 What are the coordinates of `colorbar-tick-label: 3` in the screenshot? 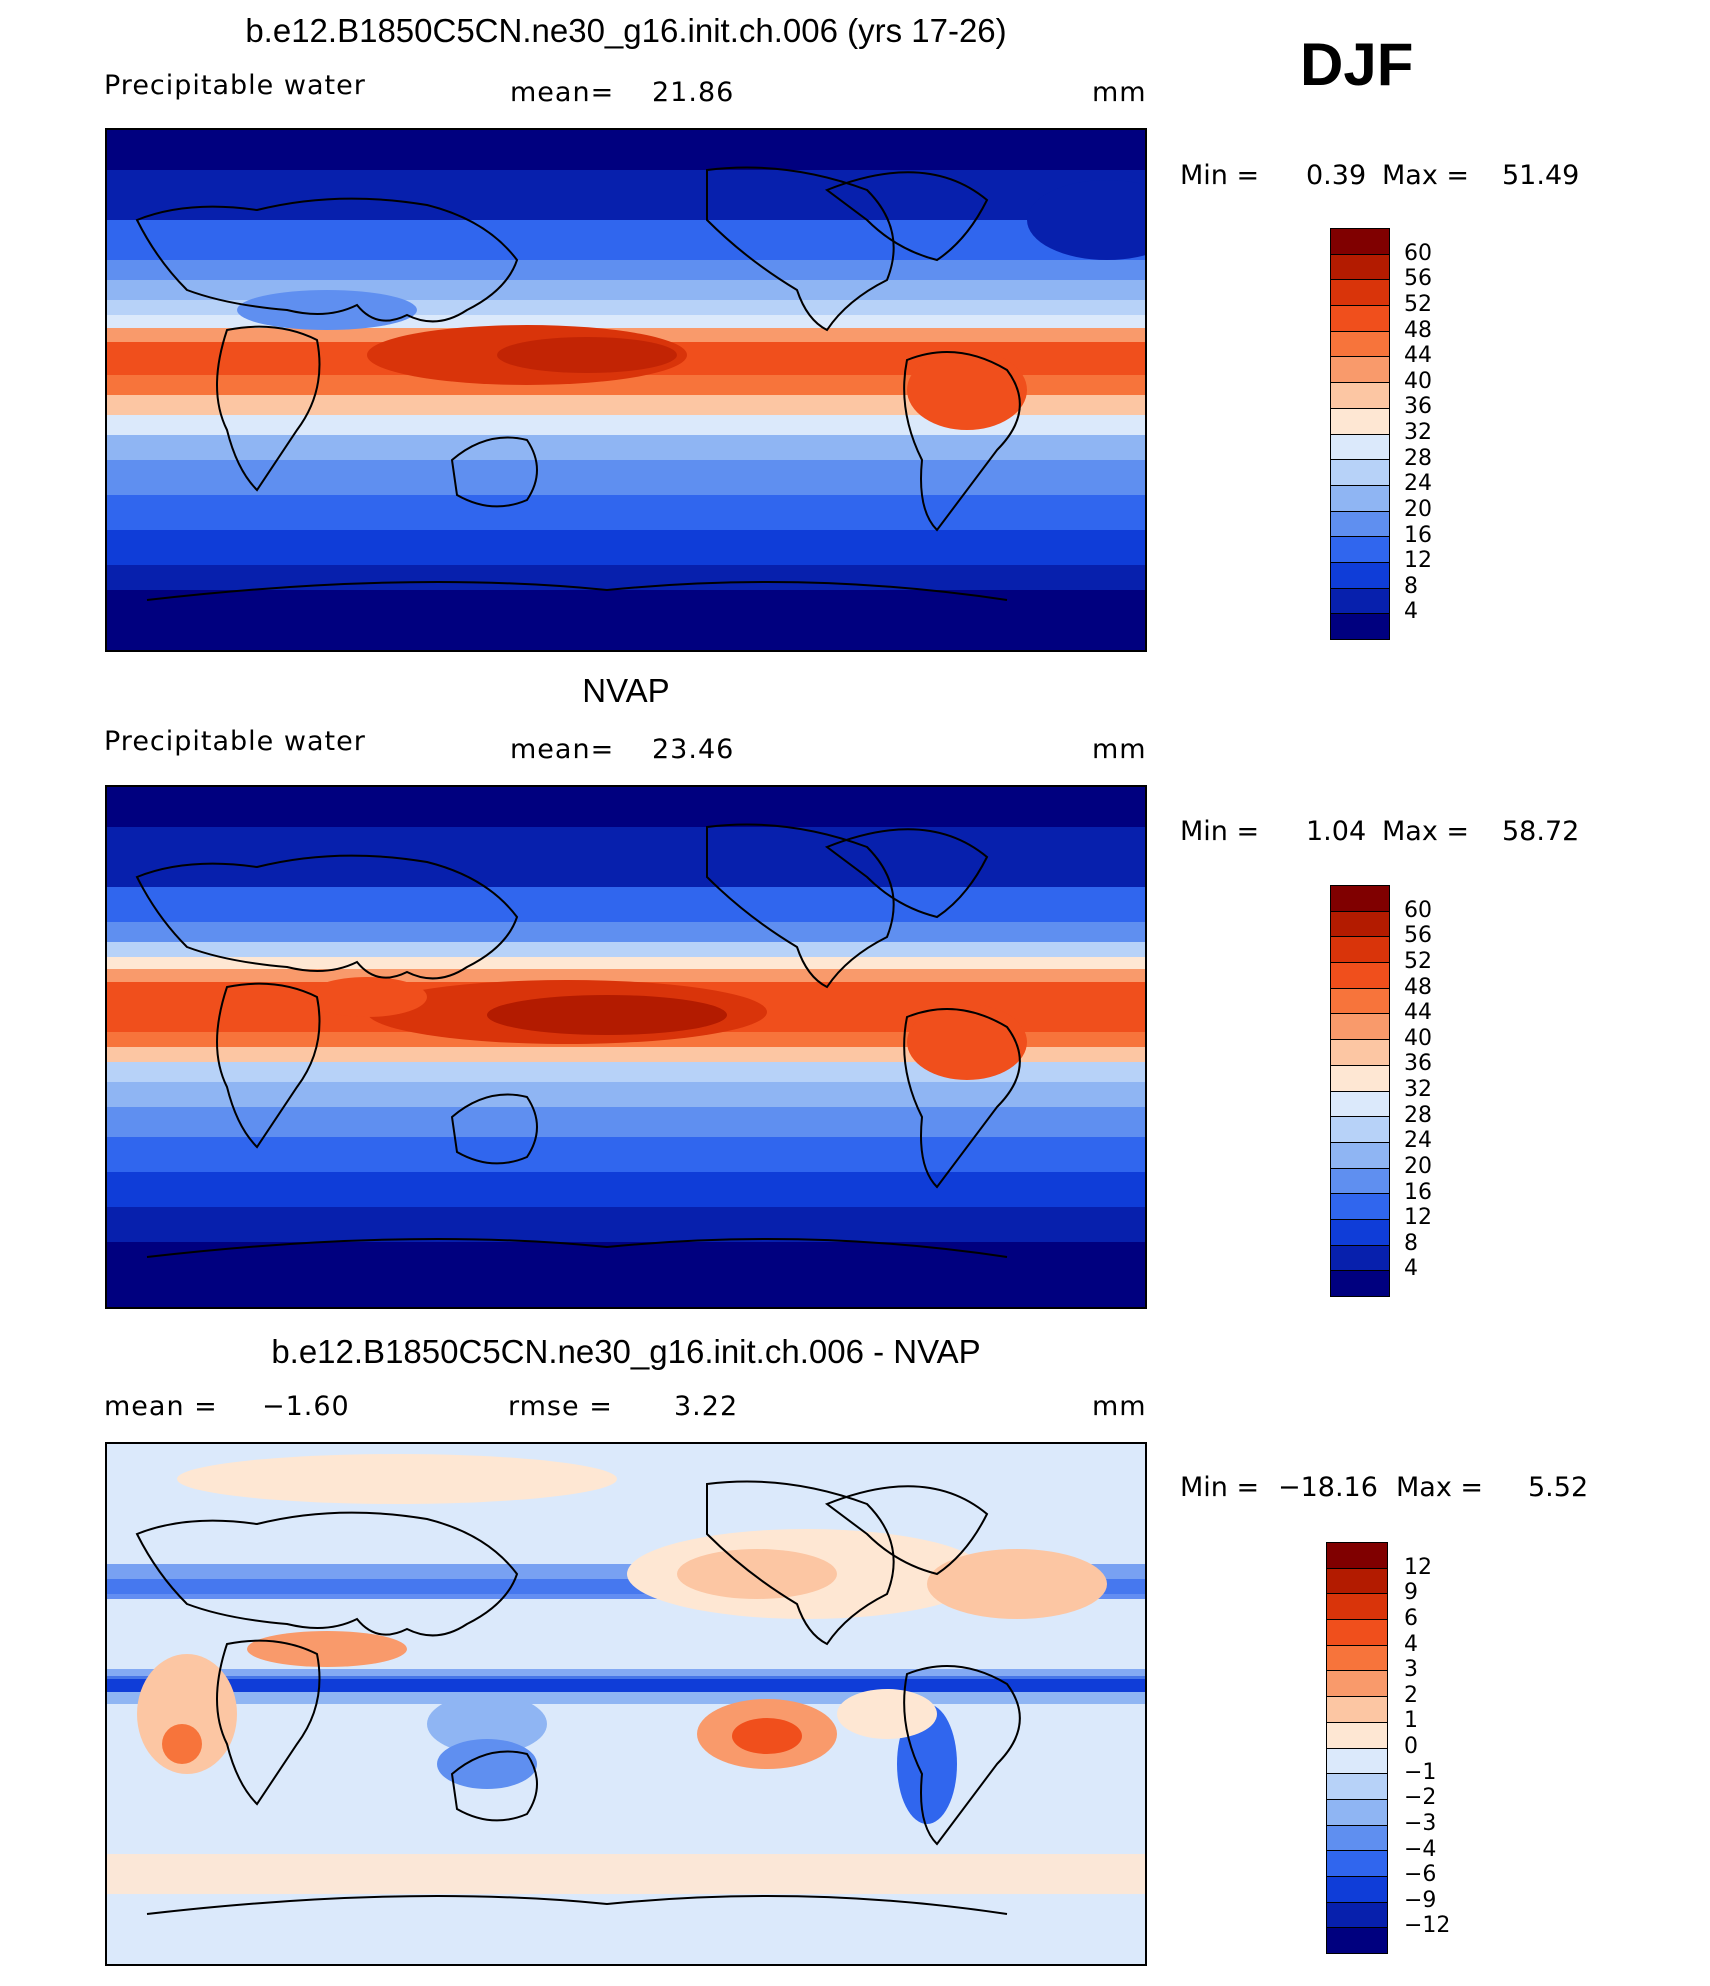 It's located at (1411, 1670).